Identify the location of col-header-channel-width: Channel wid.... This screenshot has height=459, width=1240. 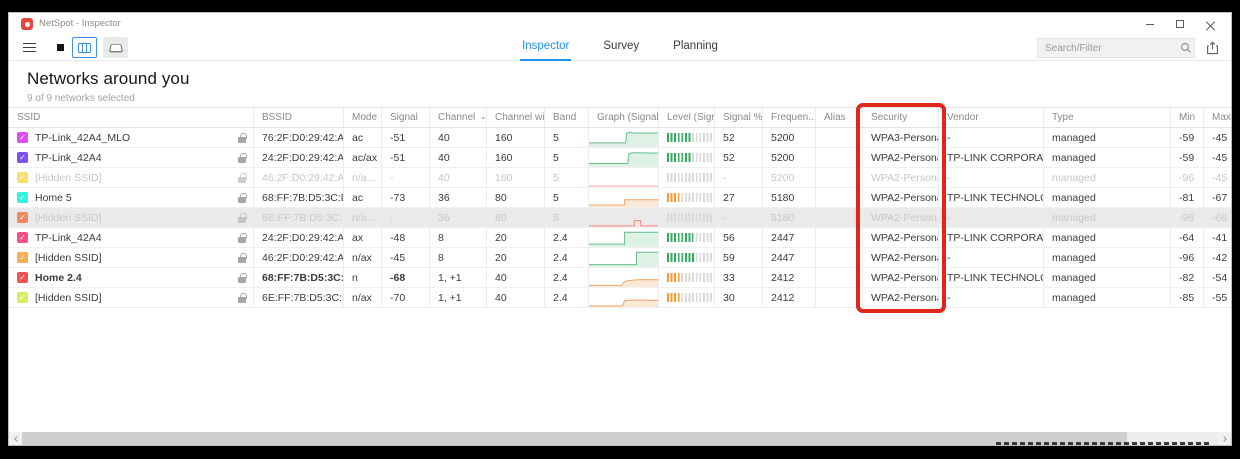
(516, 117).